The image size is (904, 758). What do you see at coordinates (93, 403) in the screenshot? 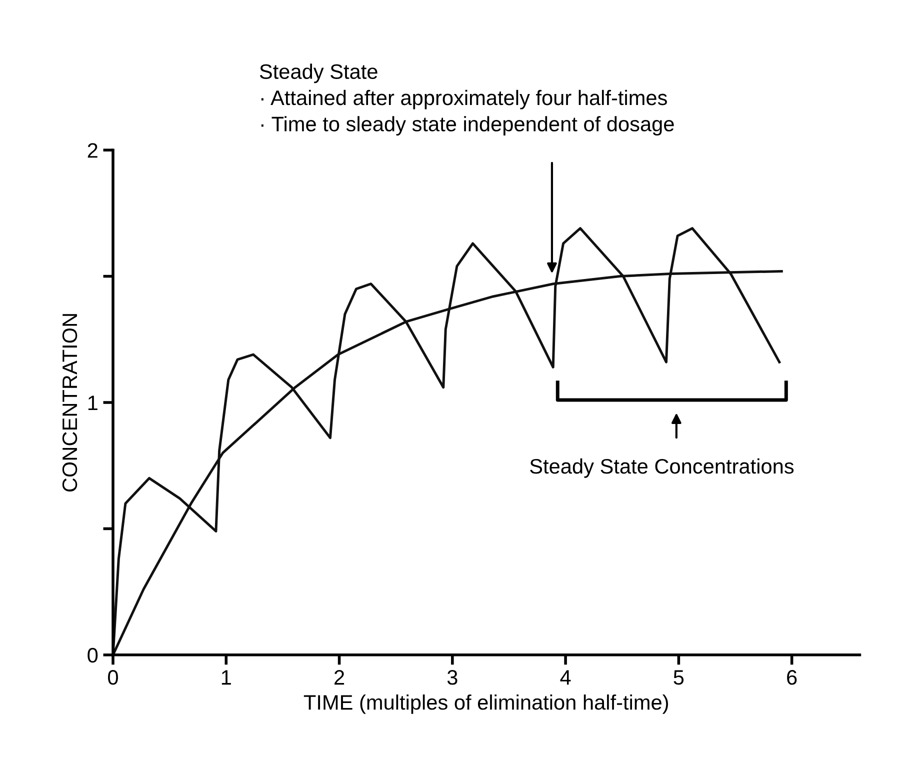
I see `y-tick-label: 1` at bounding box center [93, 403].